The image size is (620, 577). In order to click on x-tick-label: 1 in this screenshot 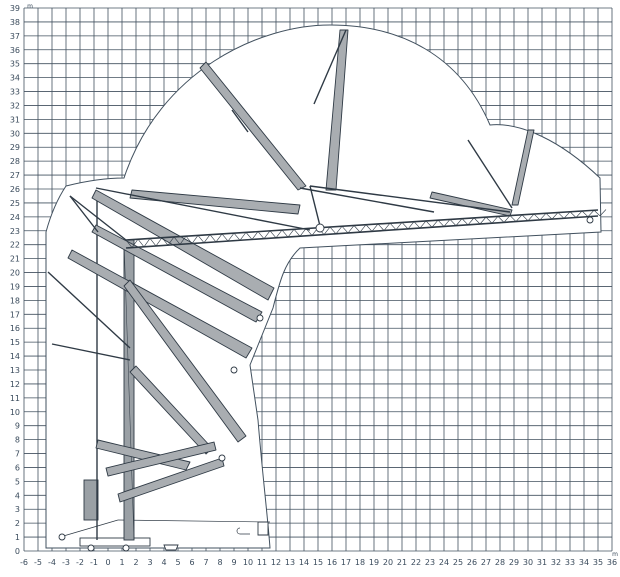, I will do `click(121, 562)`.